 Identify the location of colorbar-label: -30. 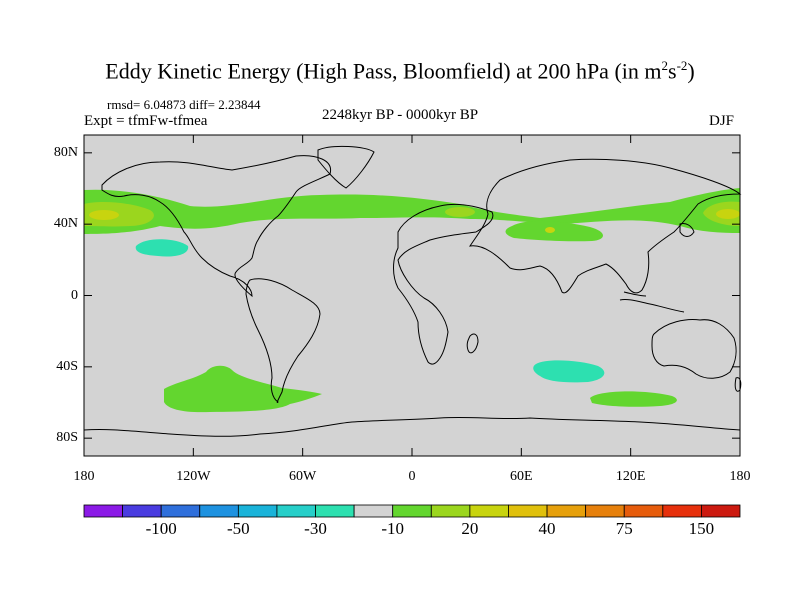
(315, 528).